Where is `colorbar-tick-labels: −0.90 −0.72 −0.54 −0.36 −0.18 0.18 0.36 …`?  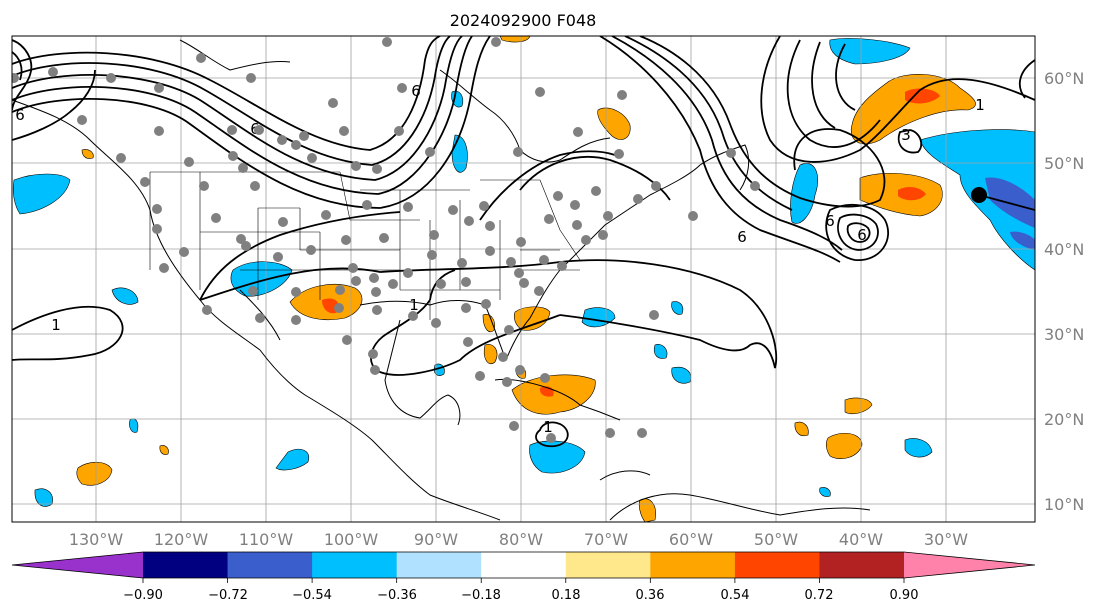 colorbar-tick-labels: −0.90 −0.72 −0.54 −0.36 −0.18 0.18 0.36 … is located at coordinates (520, 595).